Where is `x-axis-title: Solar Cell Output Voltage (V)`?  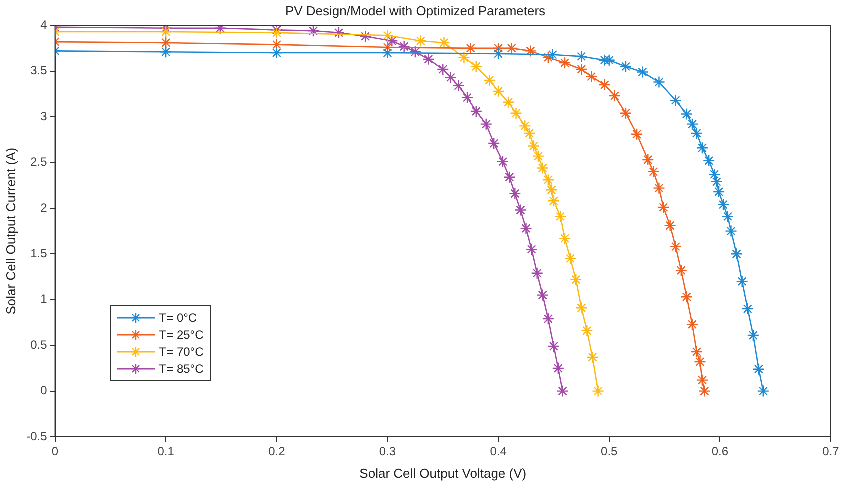
x-axis-title: Solar Cell Output Voltage (V) is located at coordinates (443, 473).